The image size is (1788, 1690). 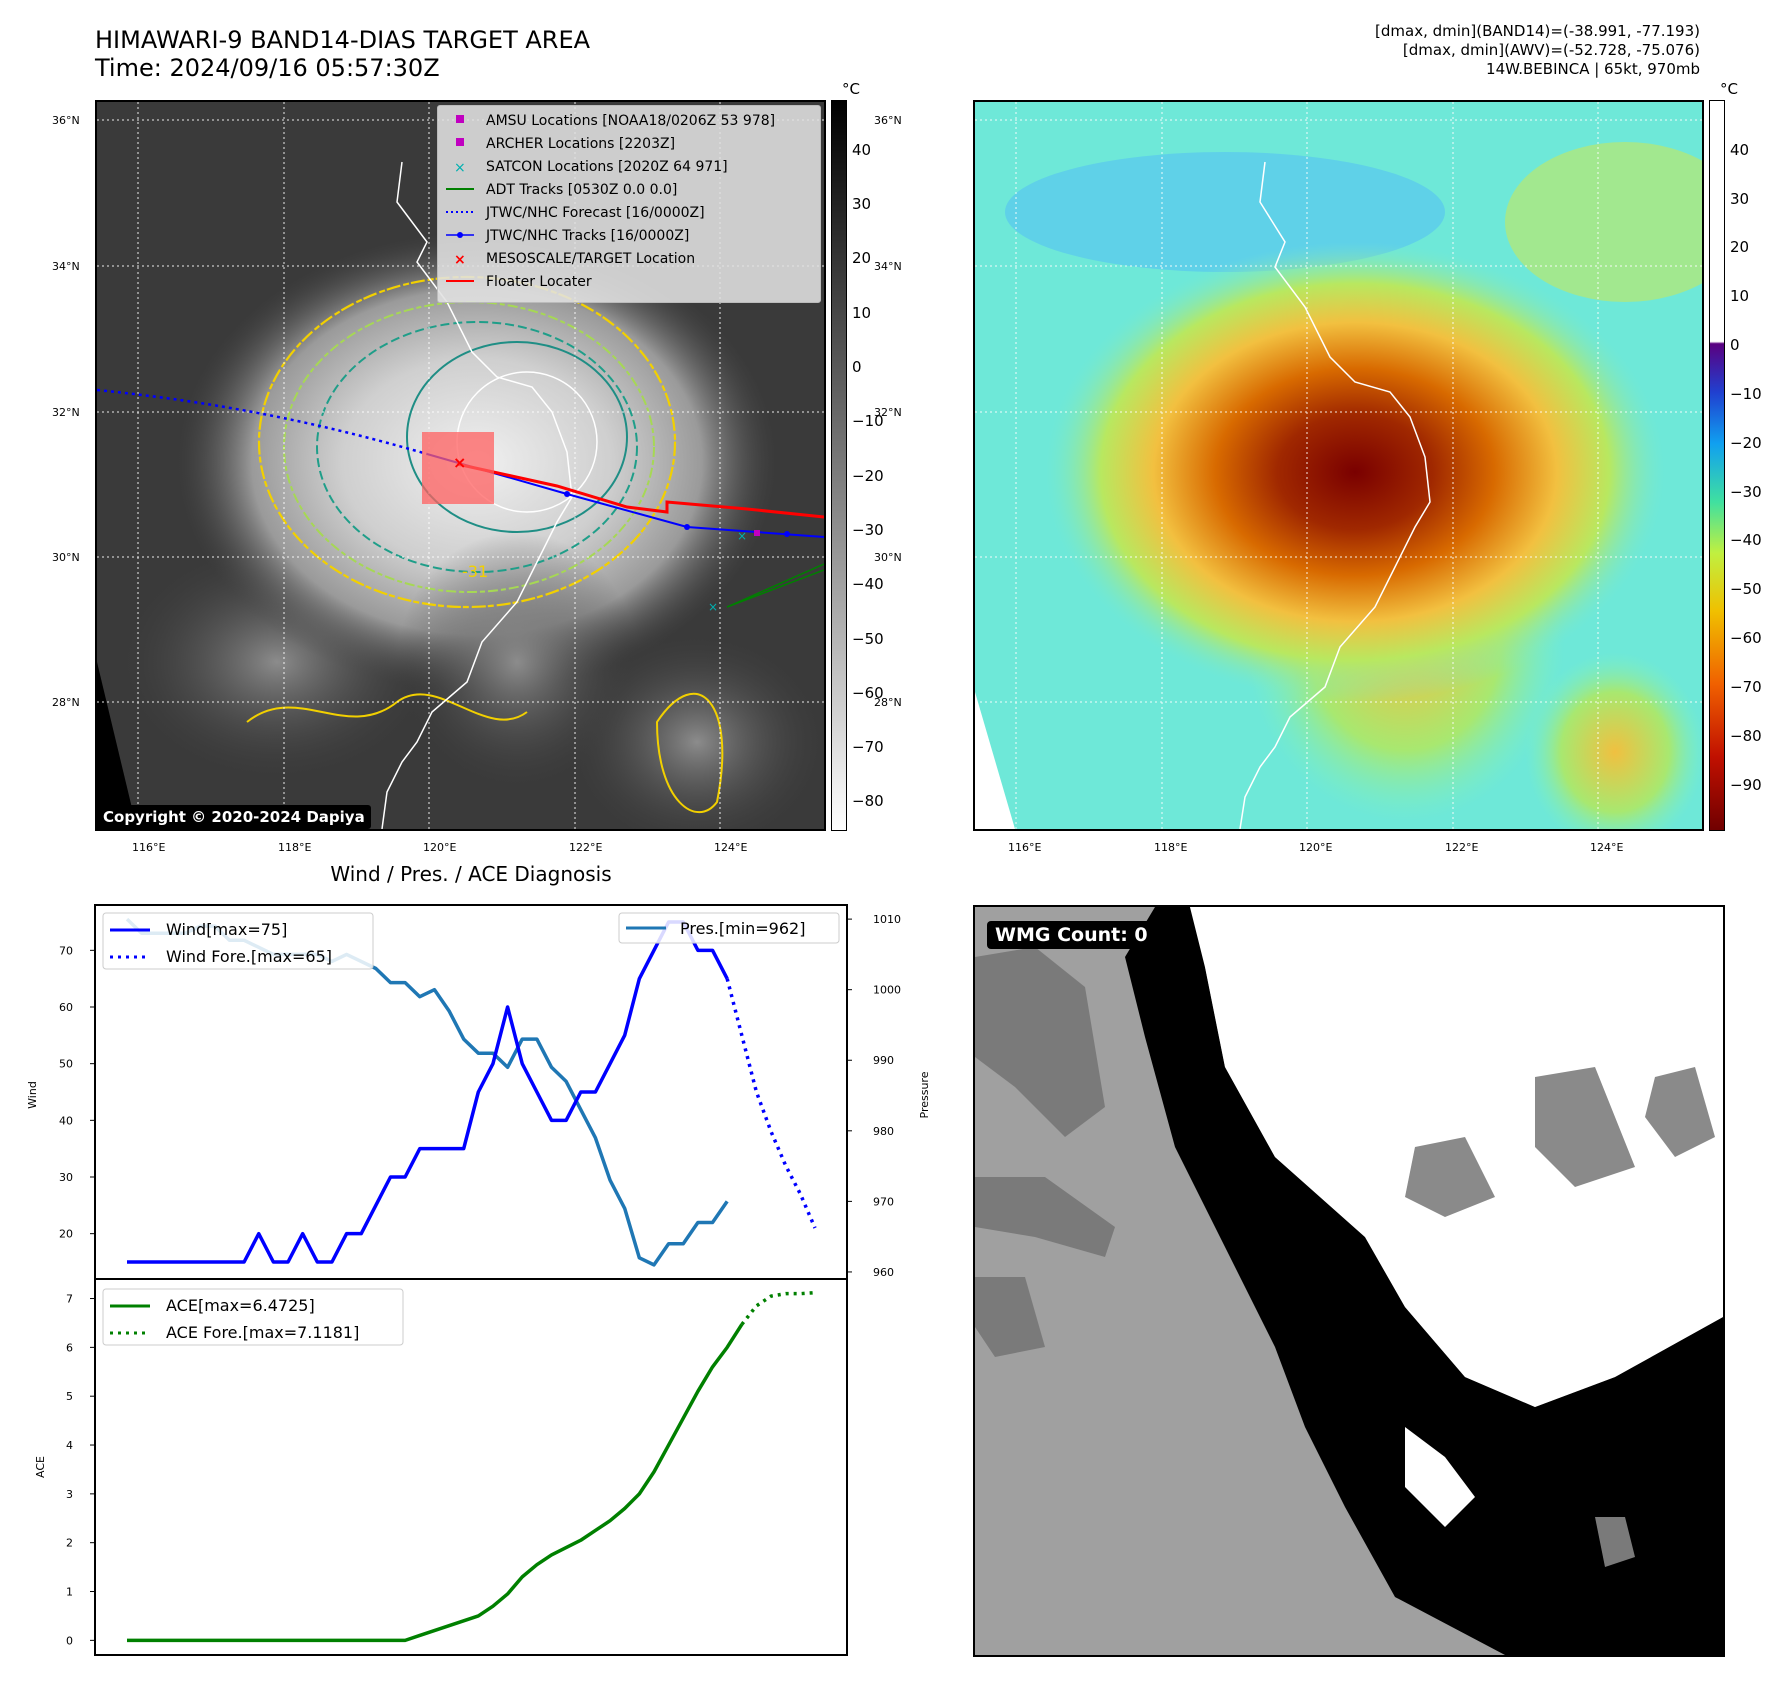 What do you see at coordinates (249, 956) in the screenshot?
I see `legend-wind-fore: Wind Fore.[max=65]` at bounding box center [249, 956].